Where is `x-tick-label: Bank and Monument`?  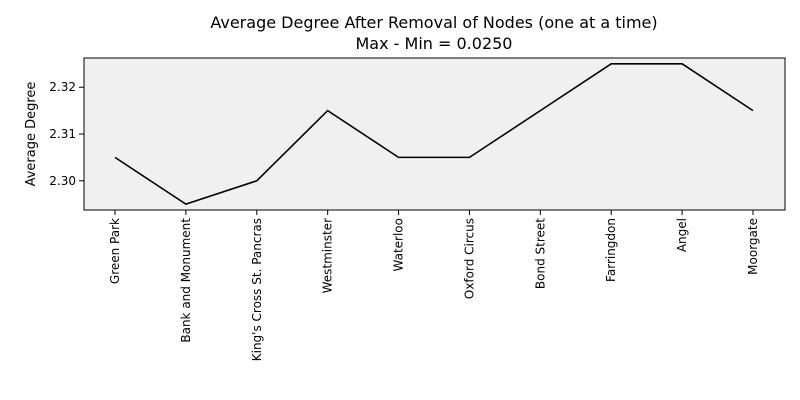 x-tick-label: Bank and Monument is located at coordinates (186, 280).